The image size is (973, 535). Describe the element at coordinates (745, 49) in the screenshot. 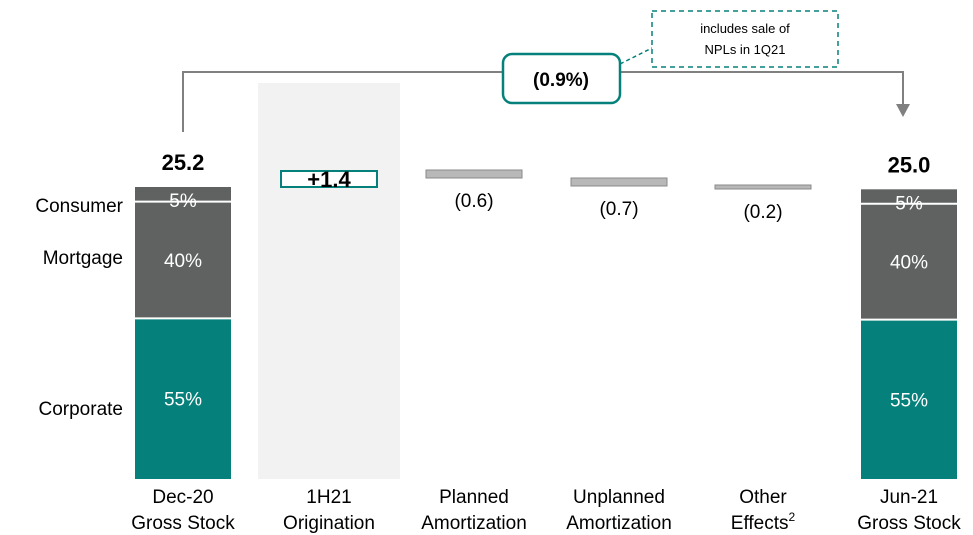

I see `note-line-2: NPLs in 1Q21` at that location.